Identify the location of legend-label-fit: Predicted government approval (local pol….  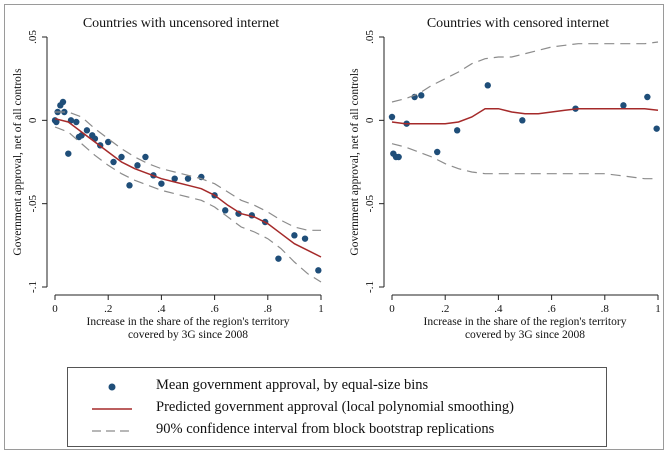
(335, 407).